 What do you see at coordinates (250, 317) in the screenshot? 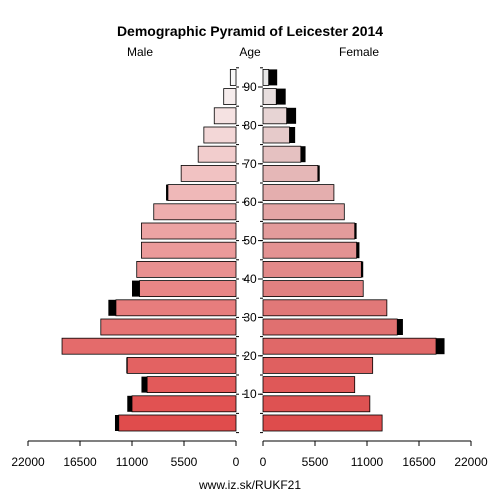
I see `age-tick-label: 30` at bounding box center [250, 317].